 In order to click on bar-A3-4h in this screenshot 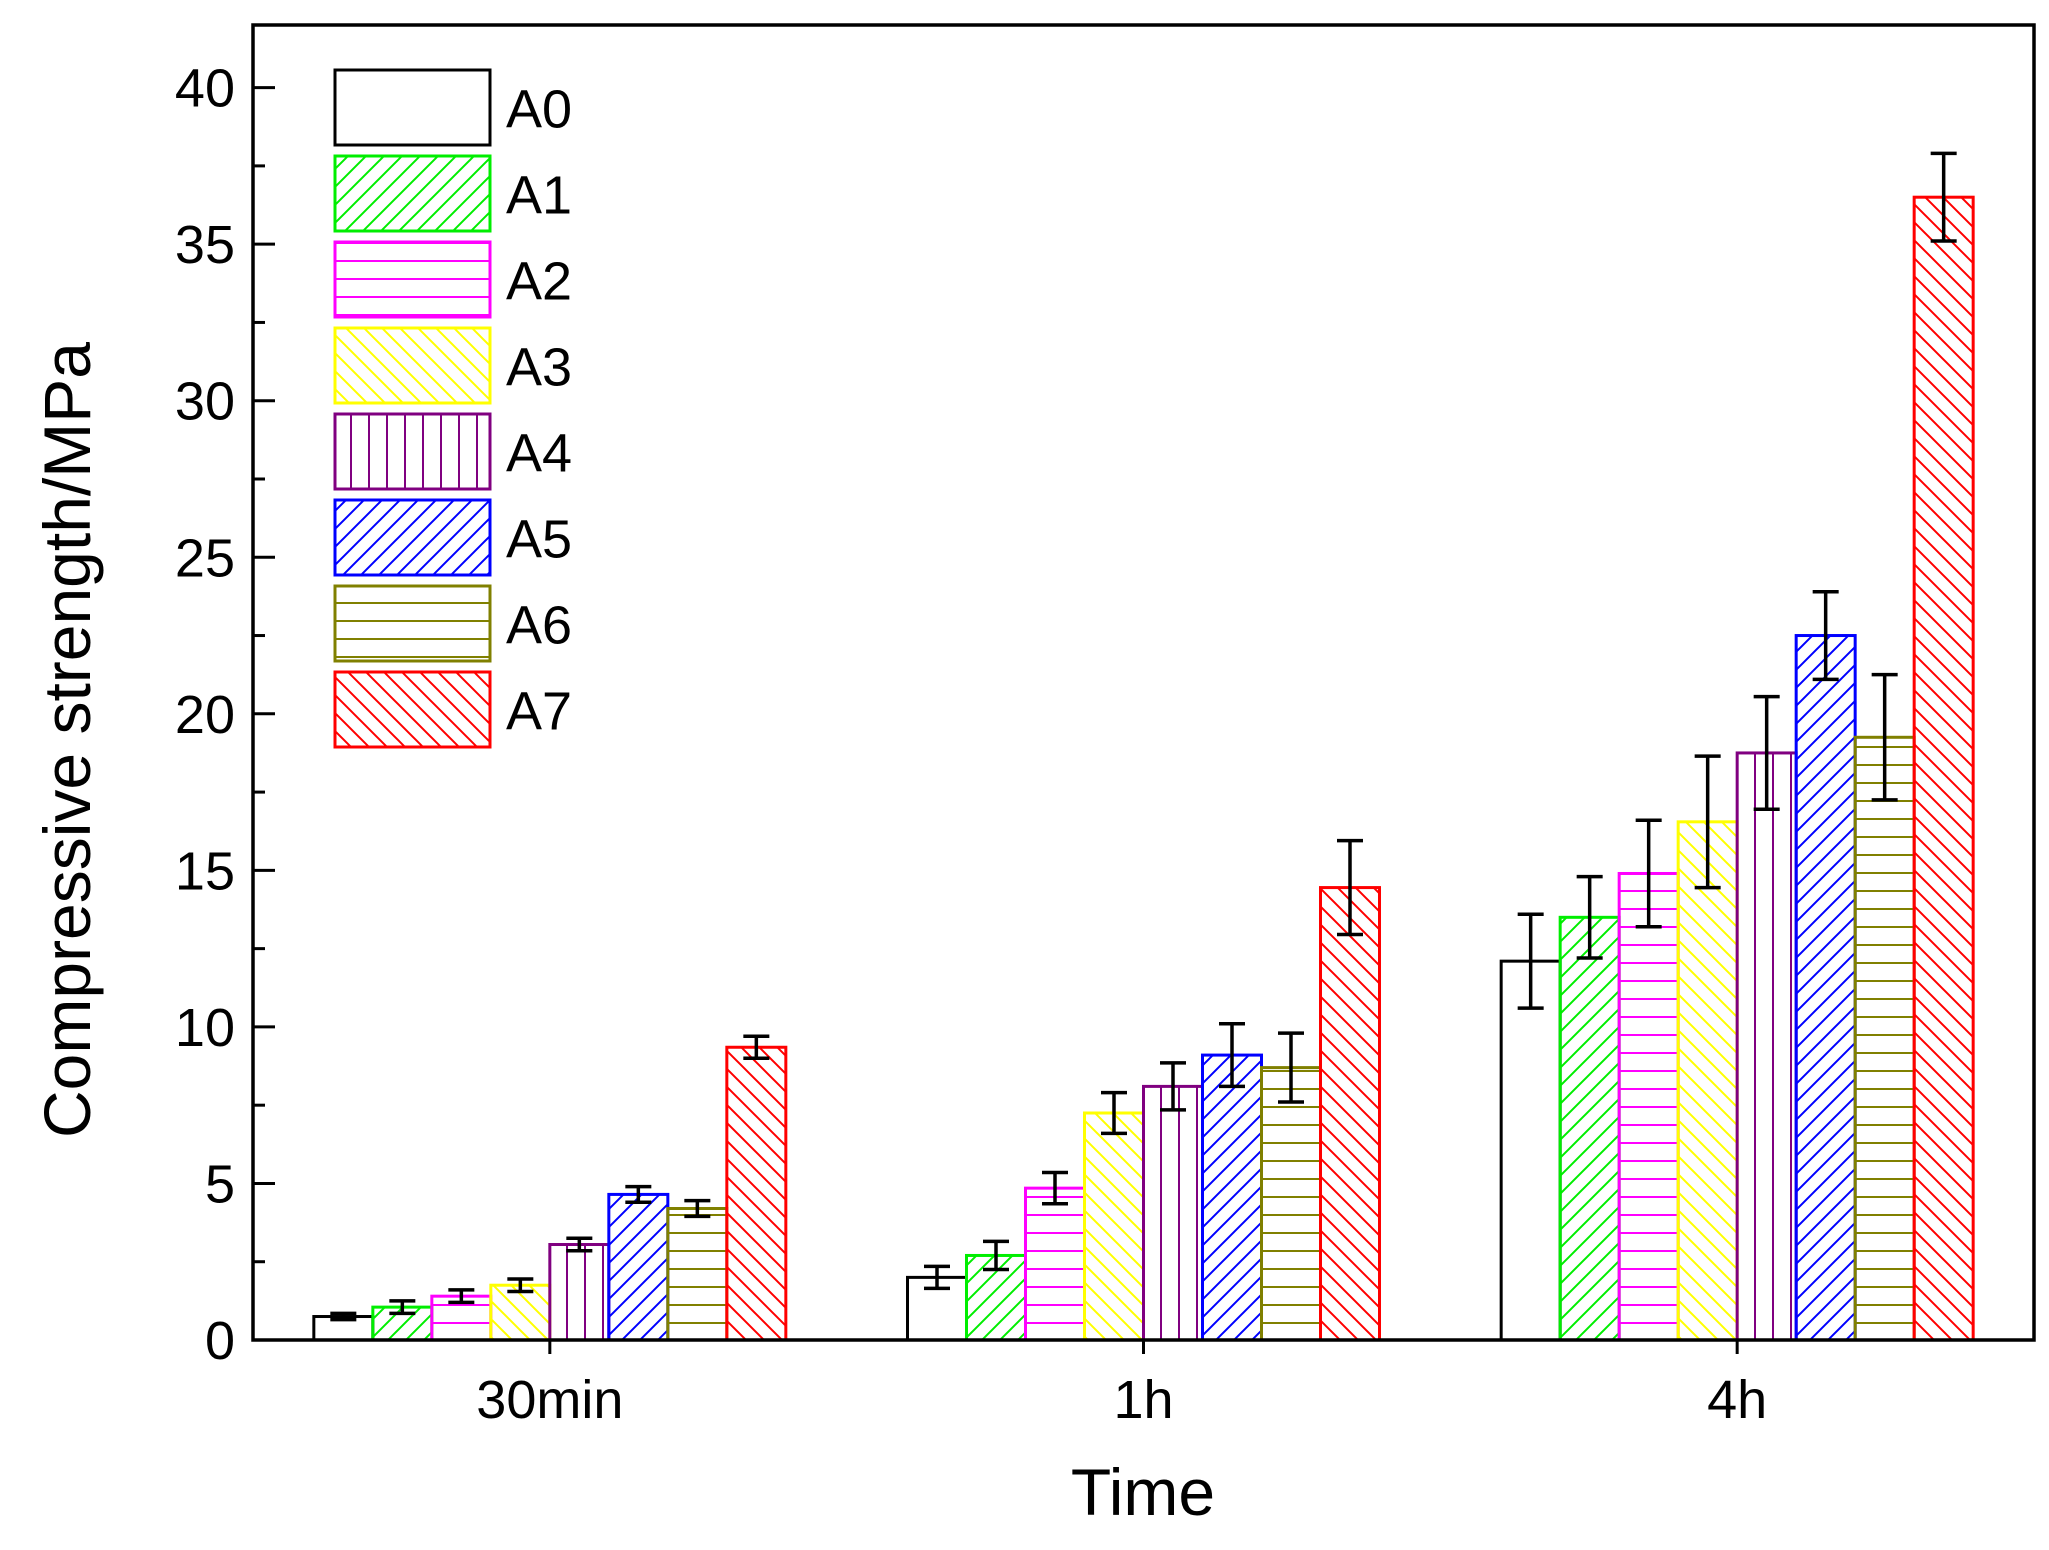, I will do `click(1707, 1081)`.